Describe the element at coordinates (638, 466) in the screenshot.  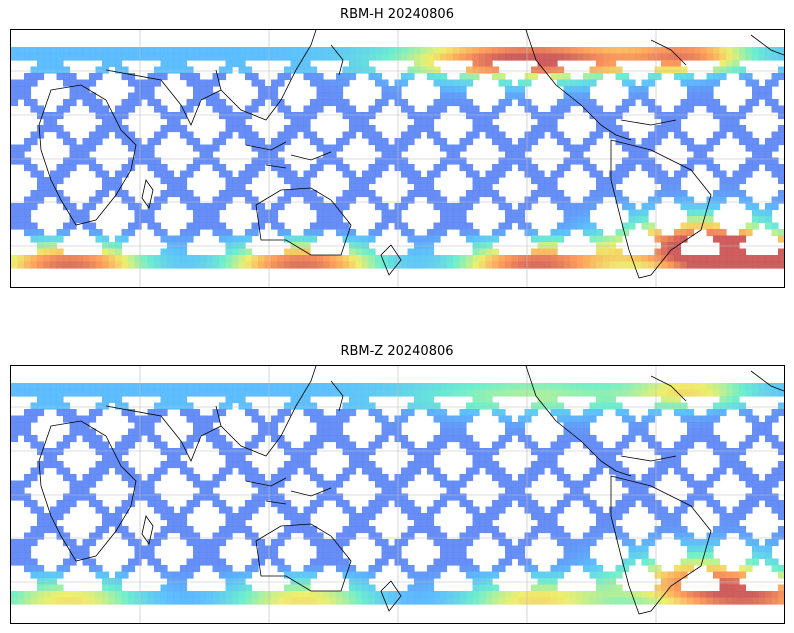
I see `coastline-path` at that location.